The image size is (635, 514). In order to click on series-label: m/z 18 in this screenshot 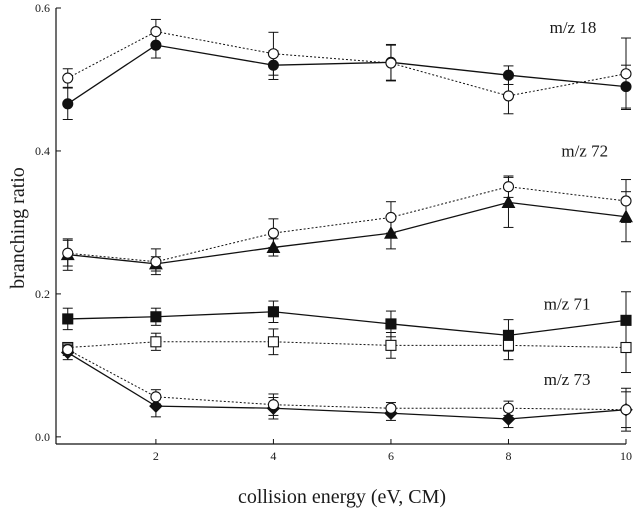, I will do `click(573, 27)`.